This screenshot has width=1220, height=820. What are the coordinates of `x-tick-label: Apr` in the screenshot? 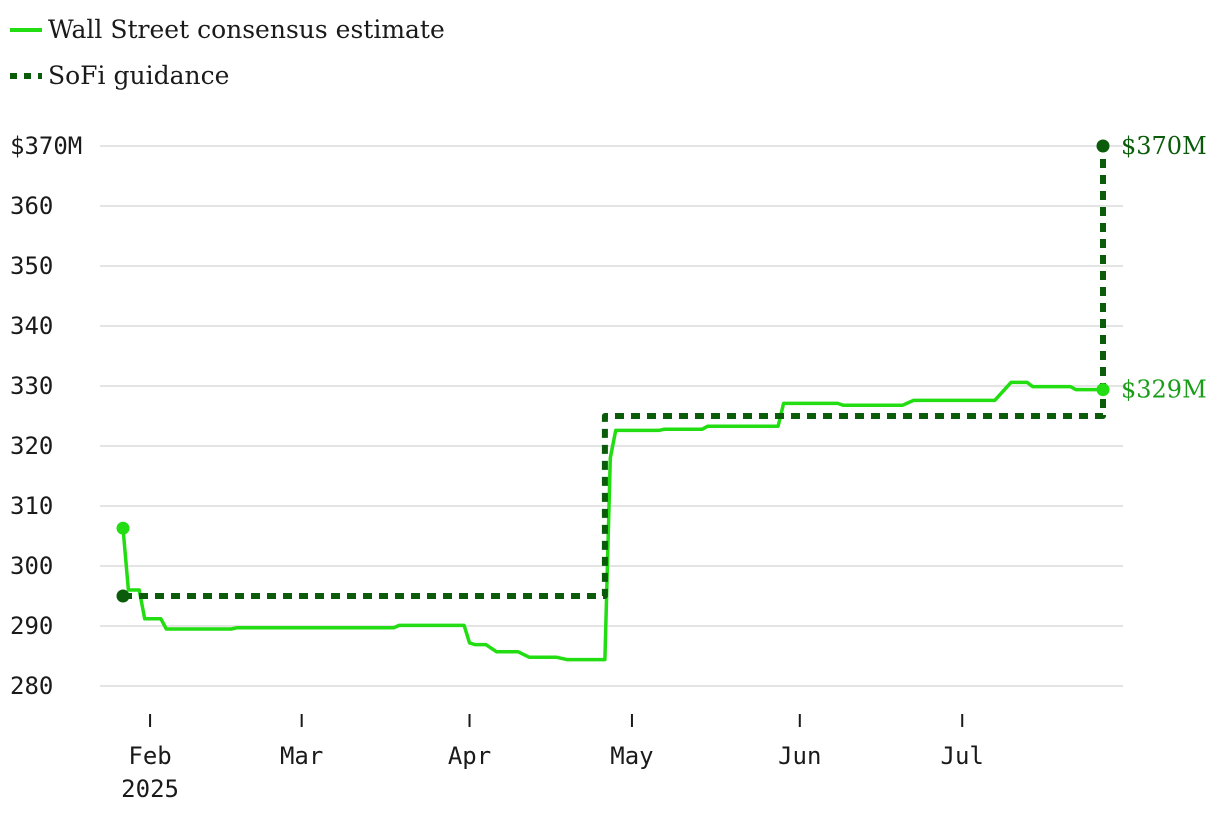 It's located at (469, 756).